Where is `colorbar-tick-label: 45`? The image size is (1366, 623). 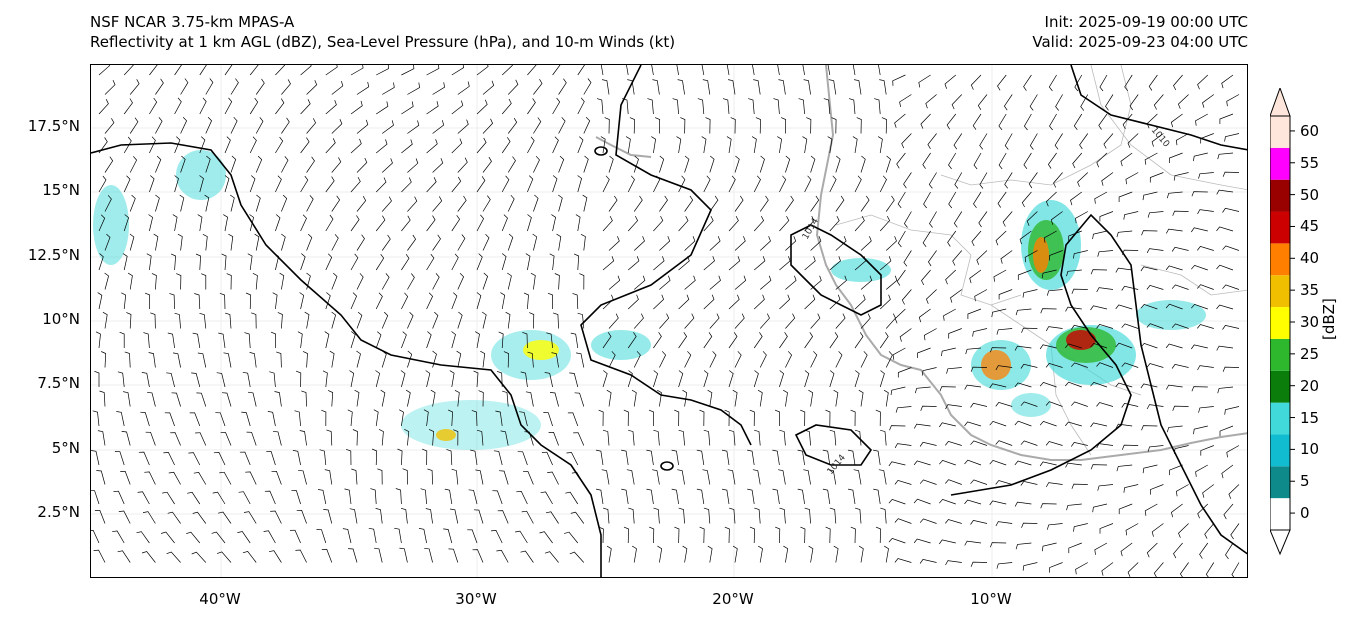 colorbar-tick-label: 45 is located at coordinates (1310, 226).